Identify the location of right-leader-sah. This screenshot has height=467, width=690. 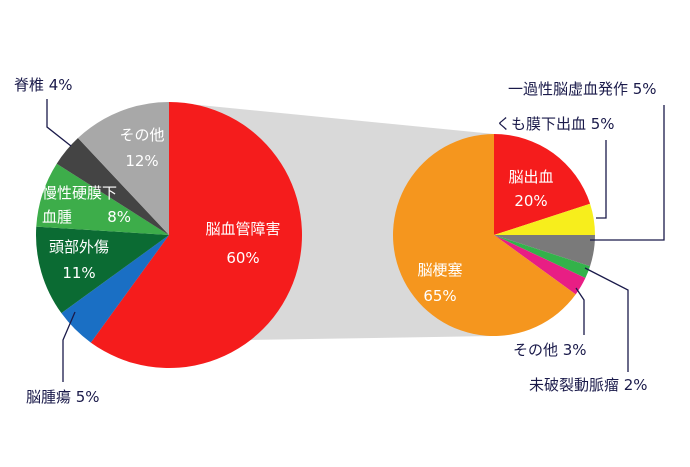
(601, 179).